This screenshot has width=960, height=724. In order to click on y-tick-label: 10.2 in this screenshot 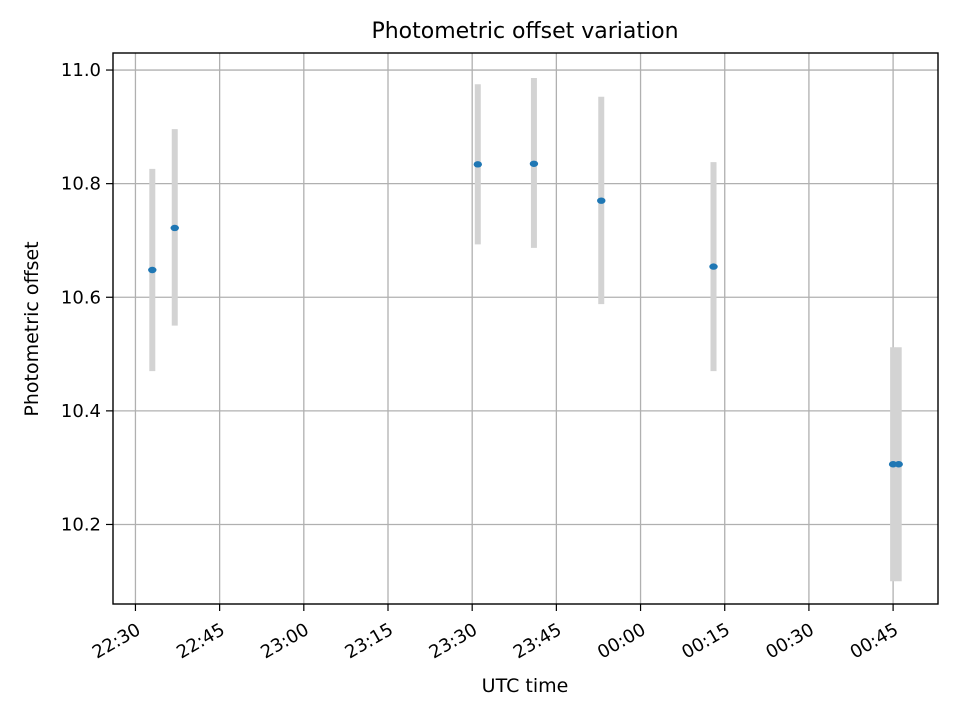, I will do `click(81, 524)`.